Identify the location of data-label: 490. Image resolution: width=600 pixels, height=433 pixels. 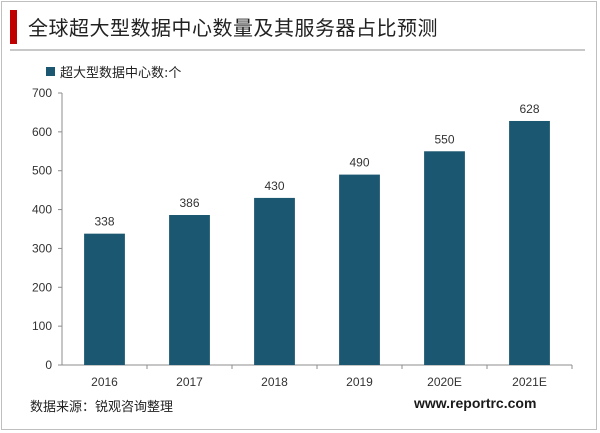
(359, 163).